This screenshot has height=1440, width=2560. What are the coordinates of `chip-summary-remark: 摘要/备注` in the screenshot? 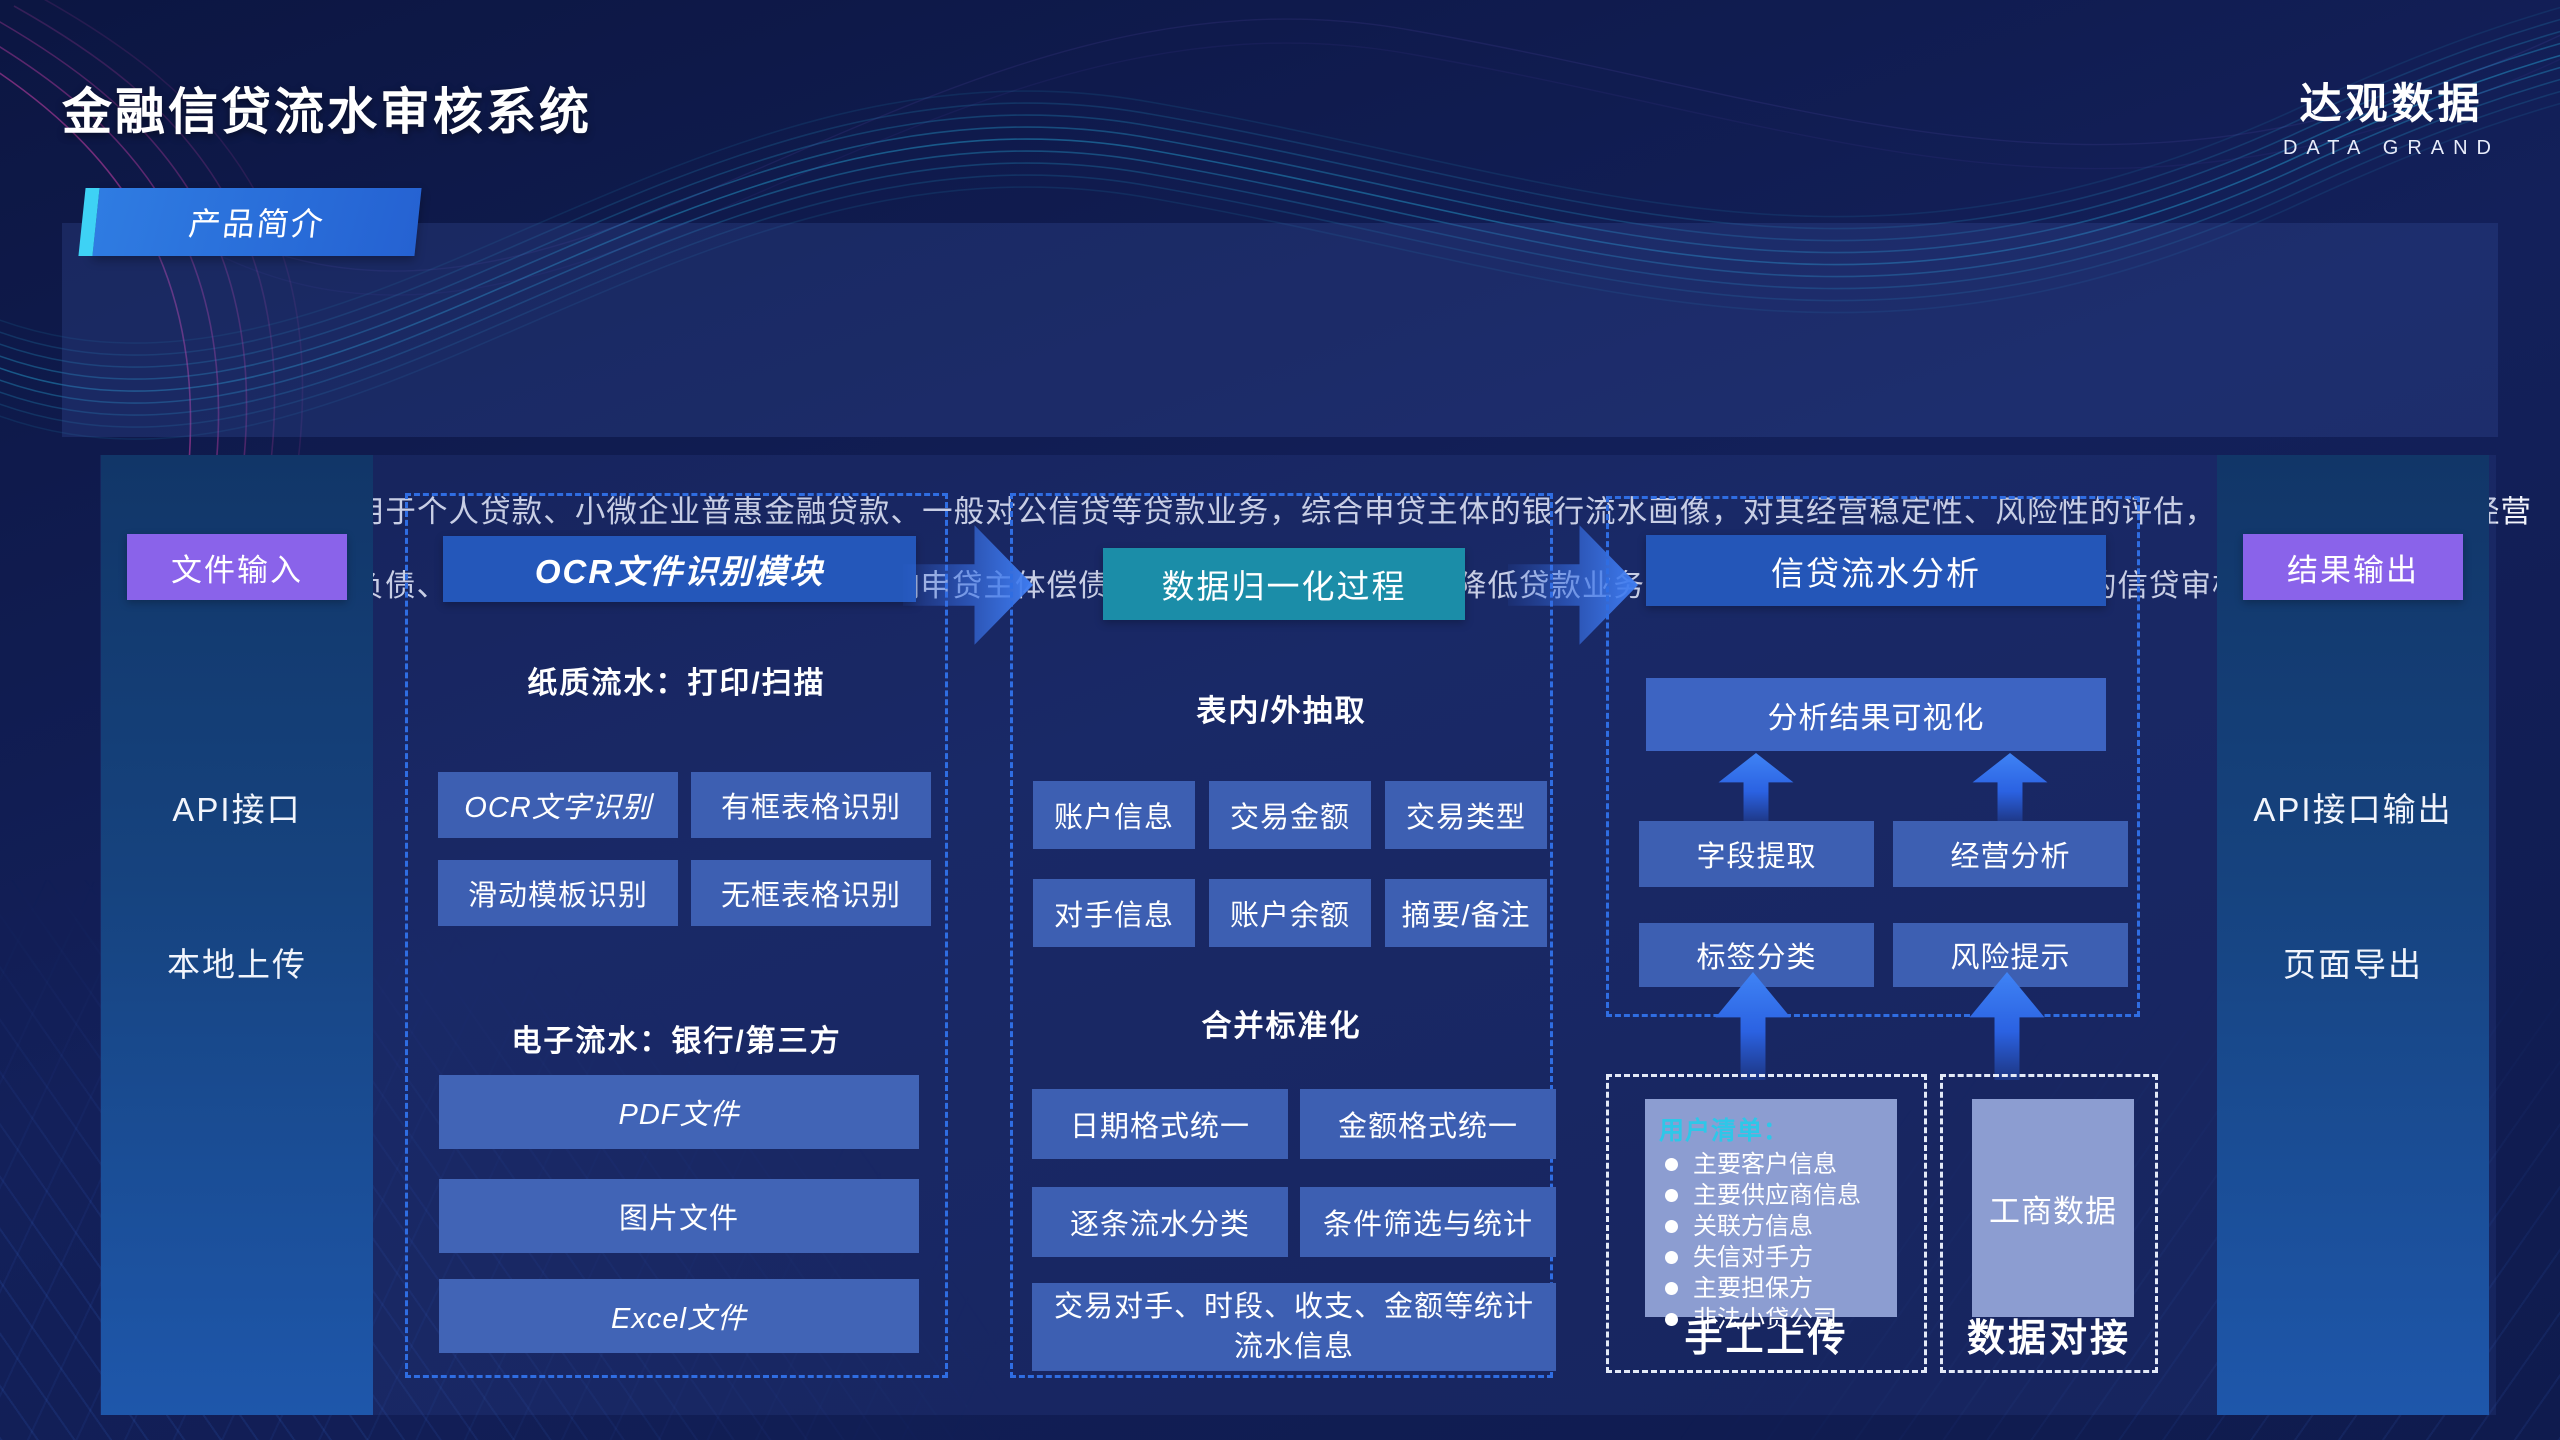 It's located at (1466, 913).